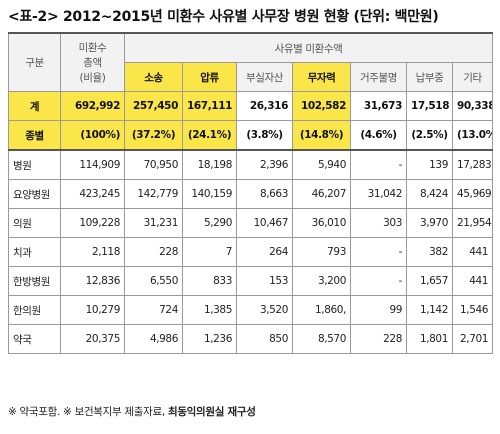 Image resolution: width=500 pixels, height=434 pixels. I want to click on header-row-1: 구분 미환수 총액 (비율) 사유별 미환수액, so click(251, 62).